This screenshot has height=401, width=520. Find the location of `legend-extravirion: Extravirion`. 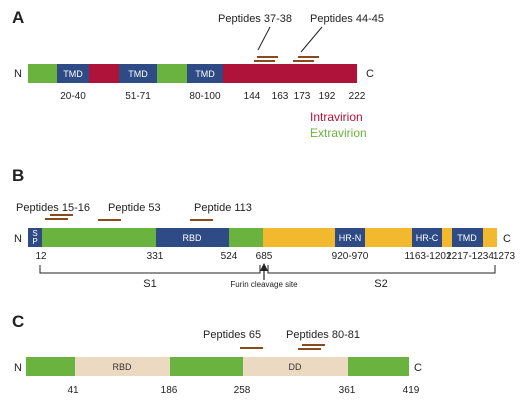

legend-extravirion: Extravirion is located at coordinates (338, 133).